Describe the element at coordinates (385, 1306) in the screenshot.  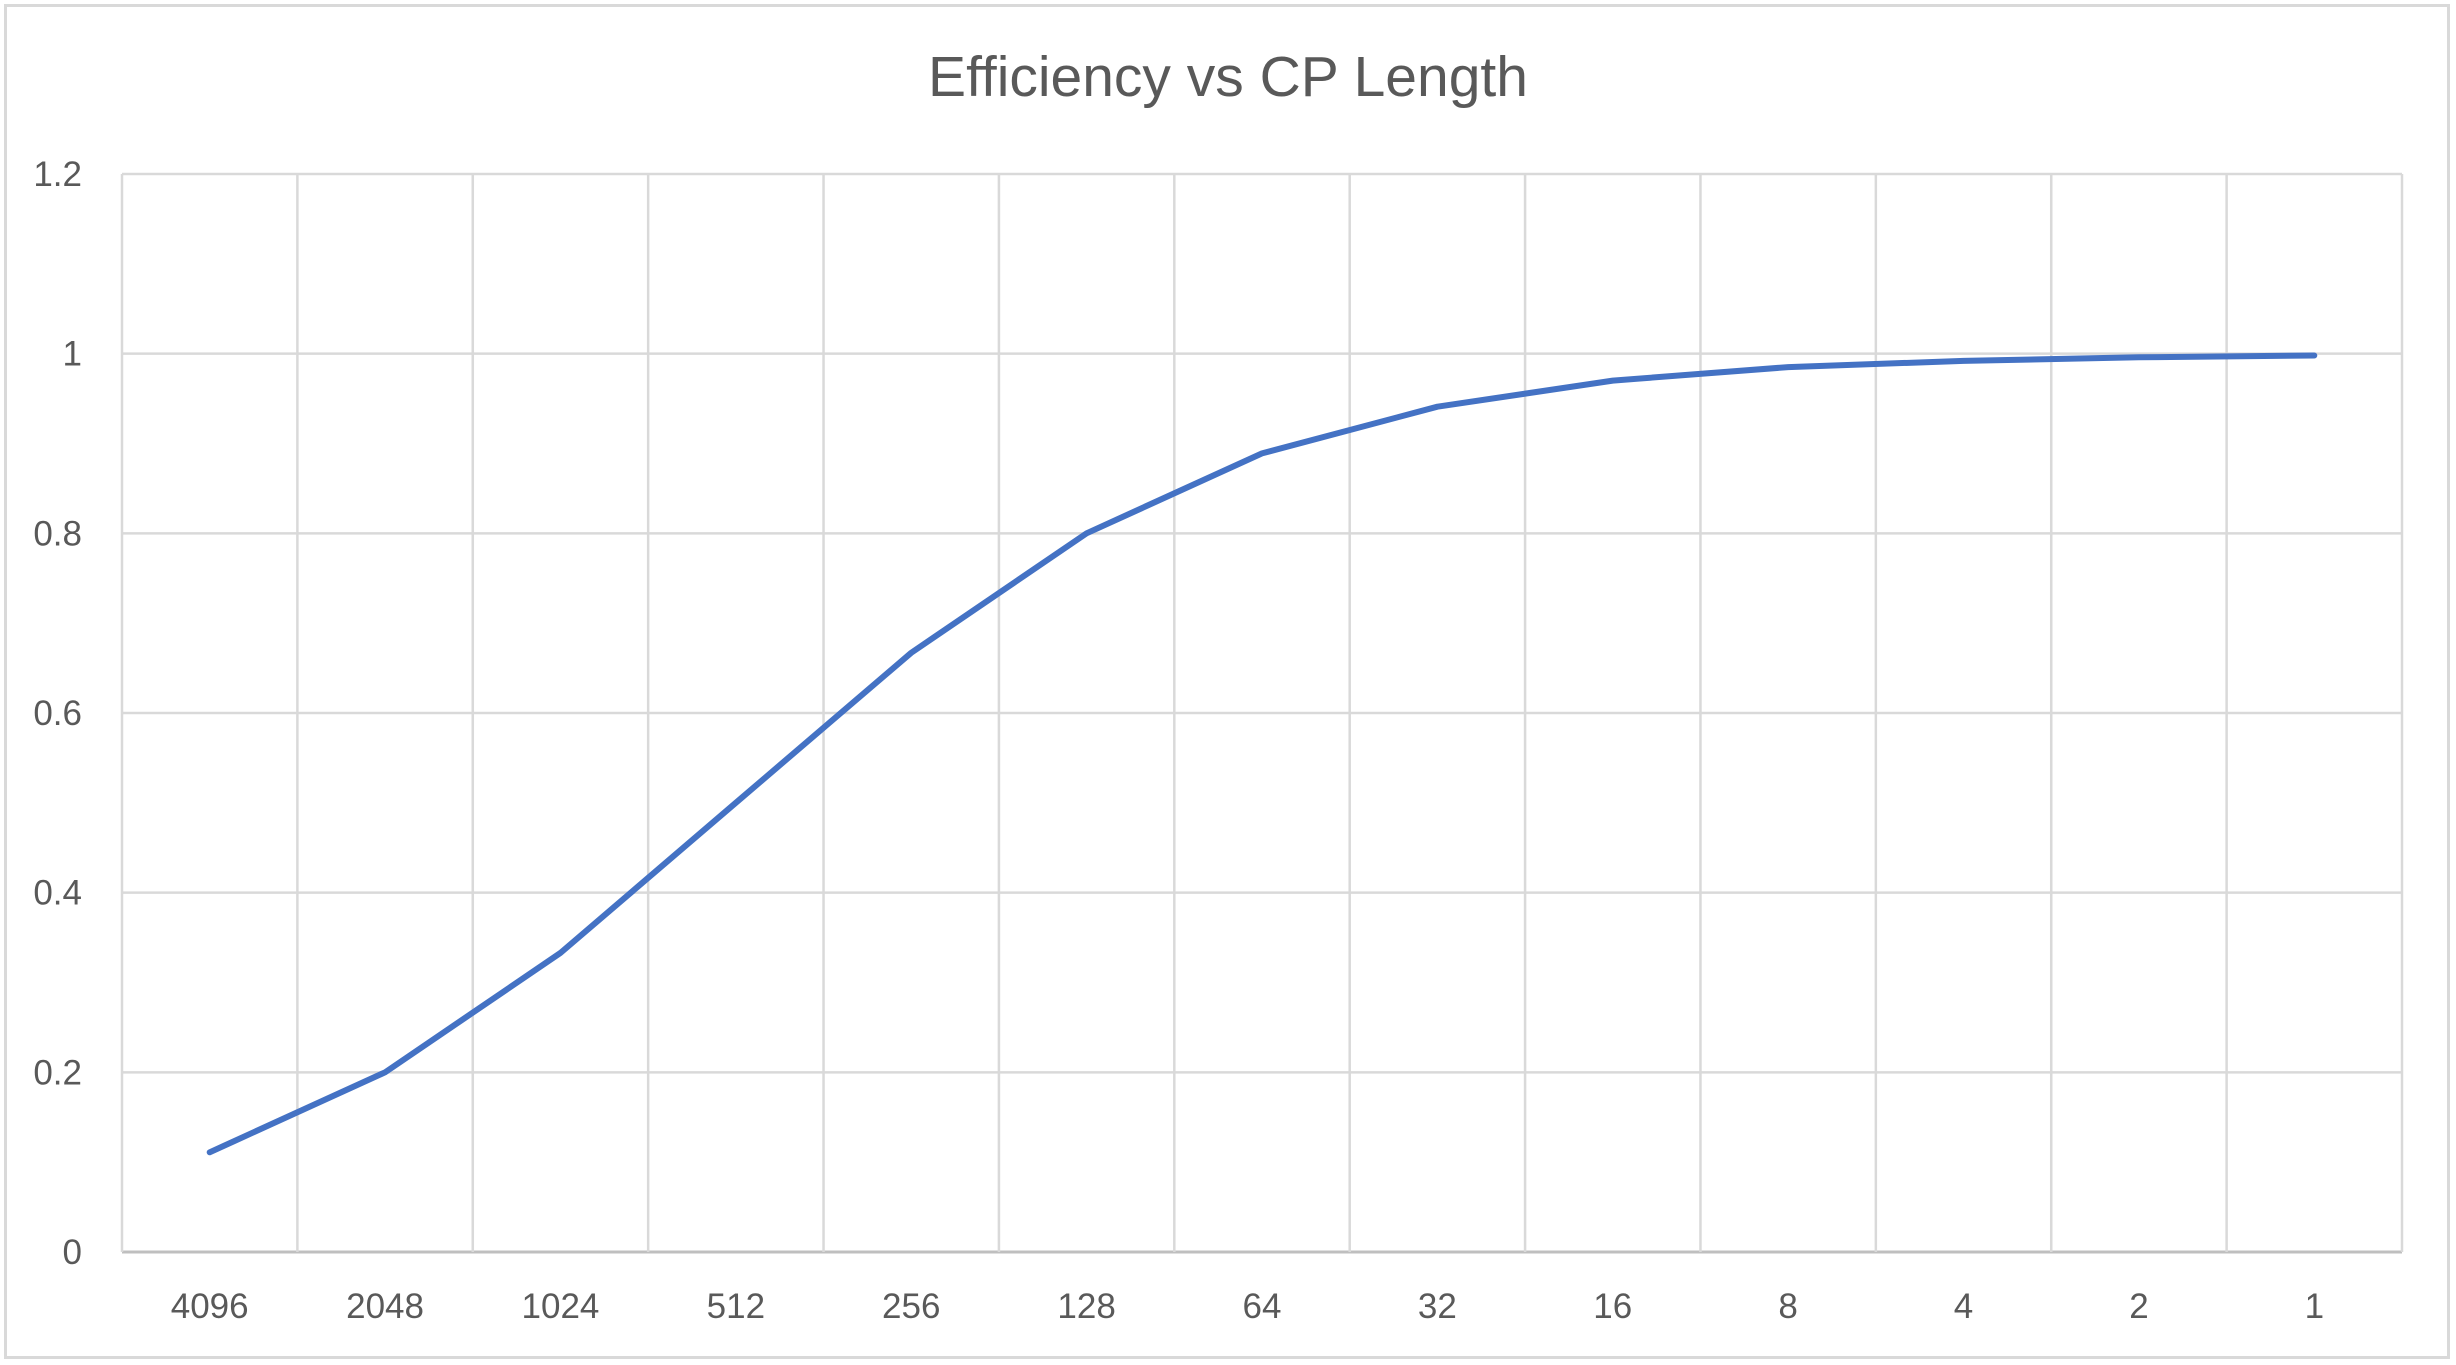
I see `x-tick-label: 2048` at that location.